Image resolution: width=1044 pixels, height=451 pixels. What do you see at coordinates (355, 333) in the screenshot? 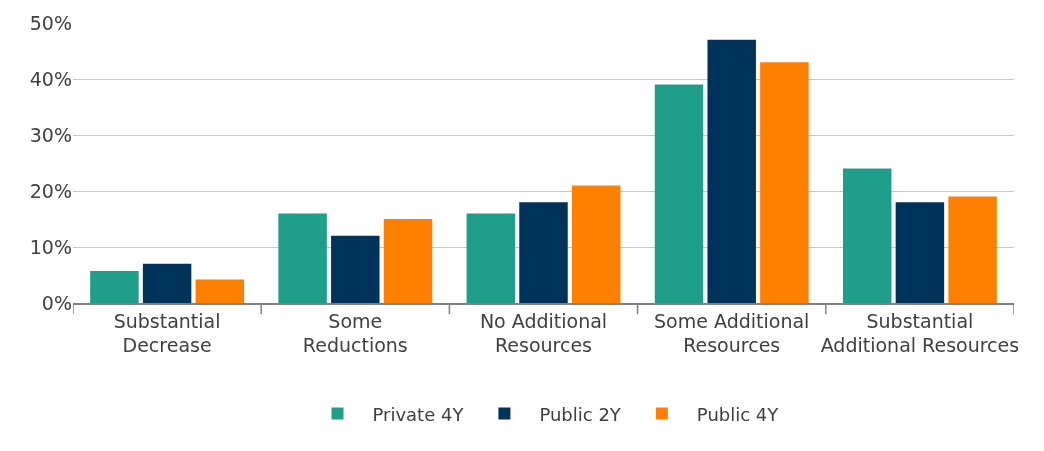
I see `x-tick-label: Some Reductions` at bounding box center [355, 333].